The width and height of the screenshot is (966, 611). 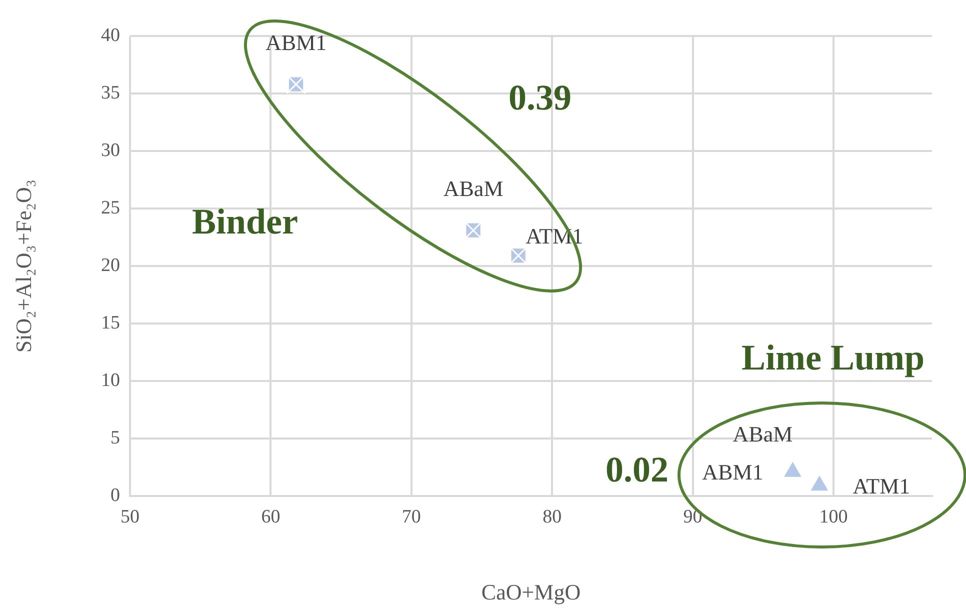 I want to click on annotation: Binder, so click(x=245, y=221).